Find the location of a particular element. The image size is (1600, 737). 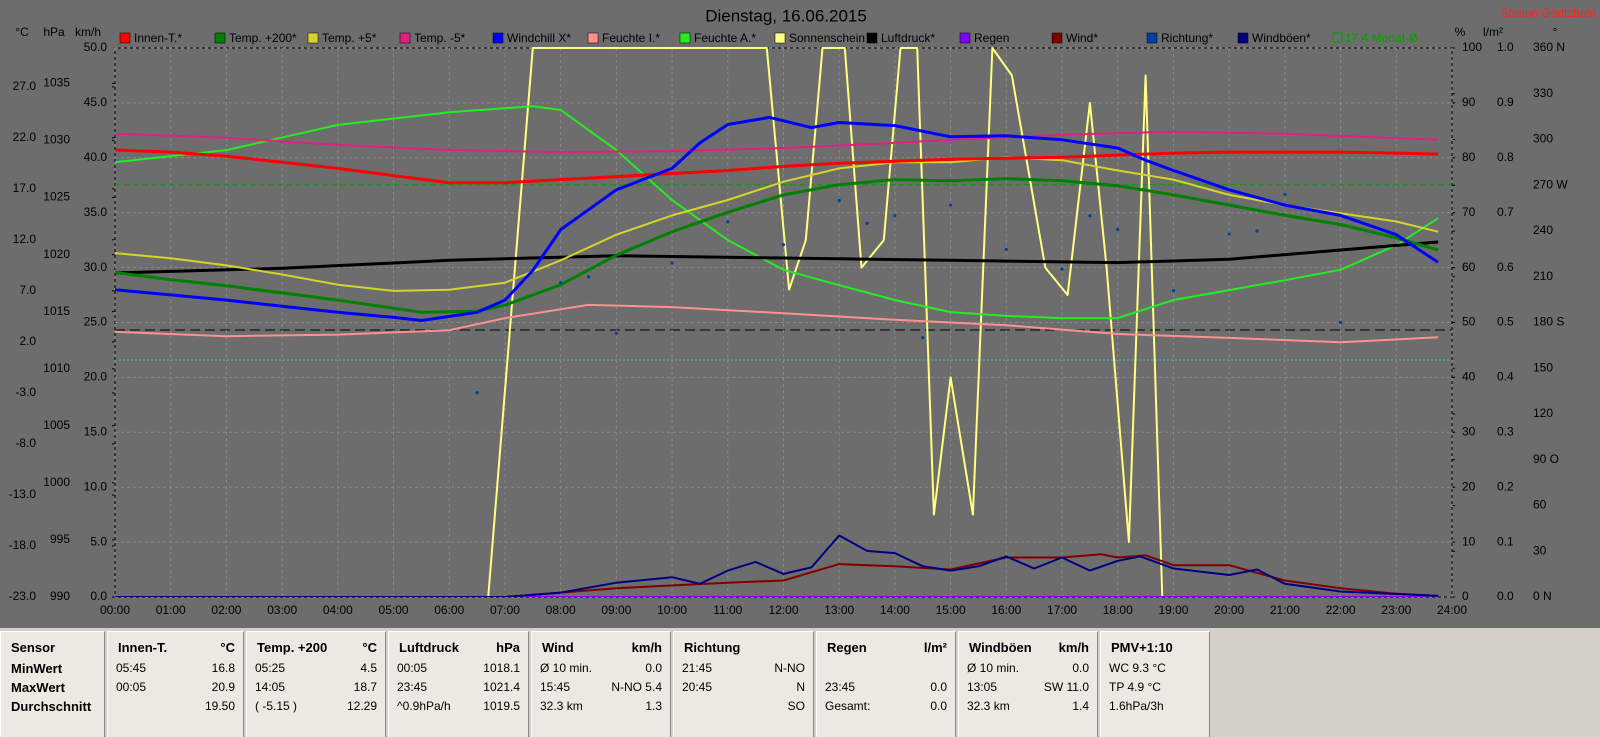

cell: N-NO 5.4 is located at coordinates (636, 687).